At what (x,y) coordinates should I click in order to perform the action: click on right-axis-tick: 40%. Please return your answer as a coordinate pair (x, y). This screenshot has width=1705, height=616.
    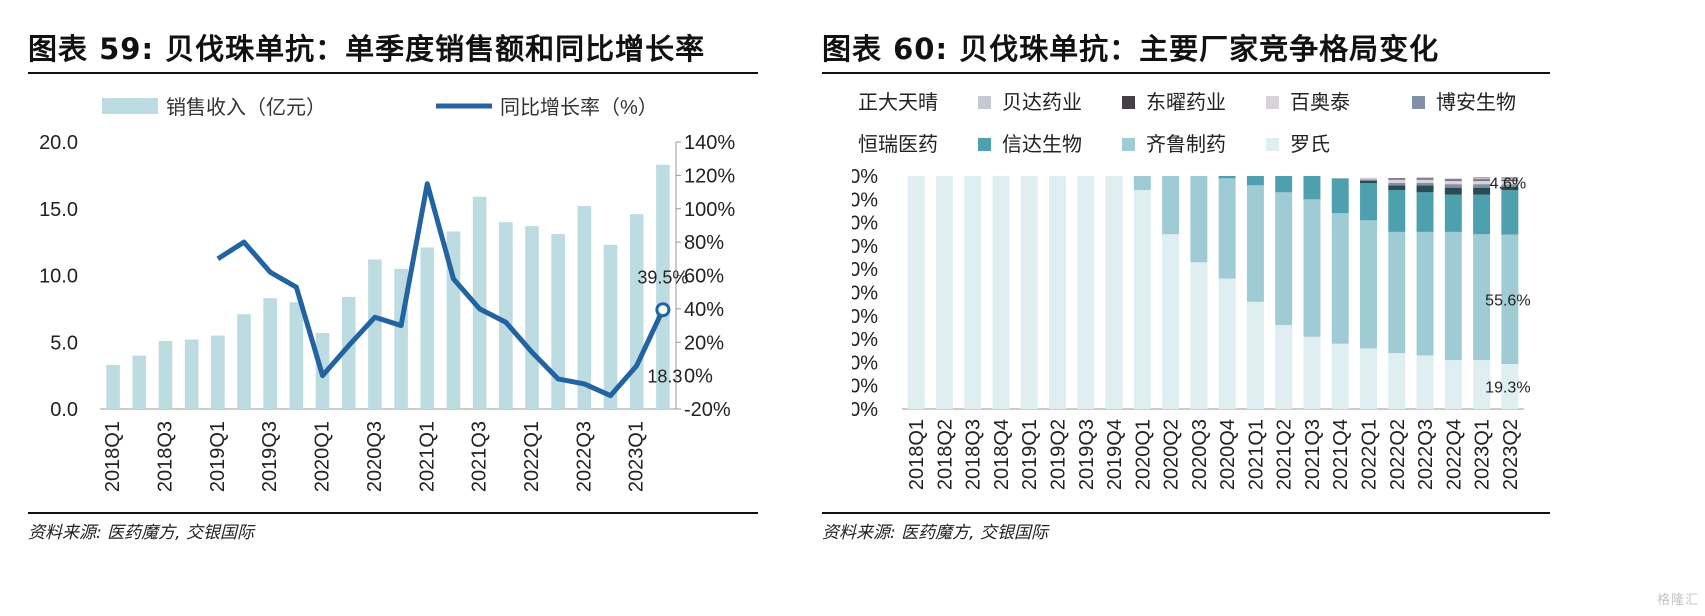
    Looking at the image, I should click on (704, 310).